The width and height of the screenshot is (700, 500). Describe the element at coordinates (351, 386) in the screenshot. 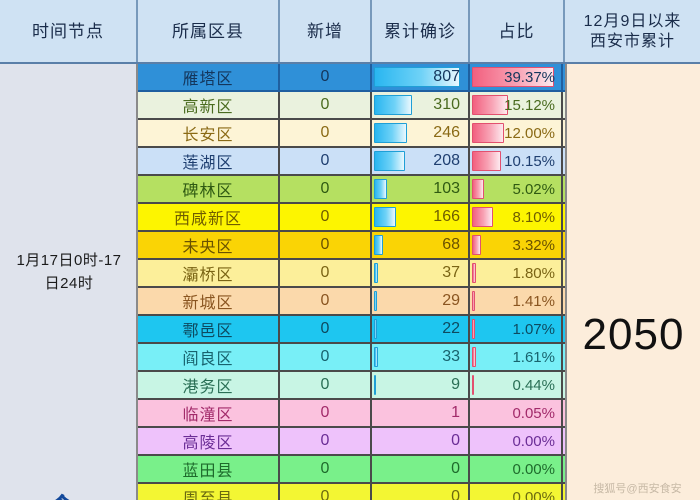

I see `table-row: 港务区 0 9 0.44%` at that location.